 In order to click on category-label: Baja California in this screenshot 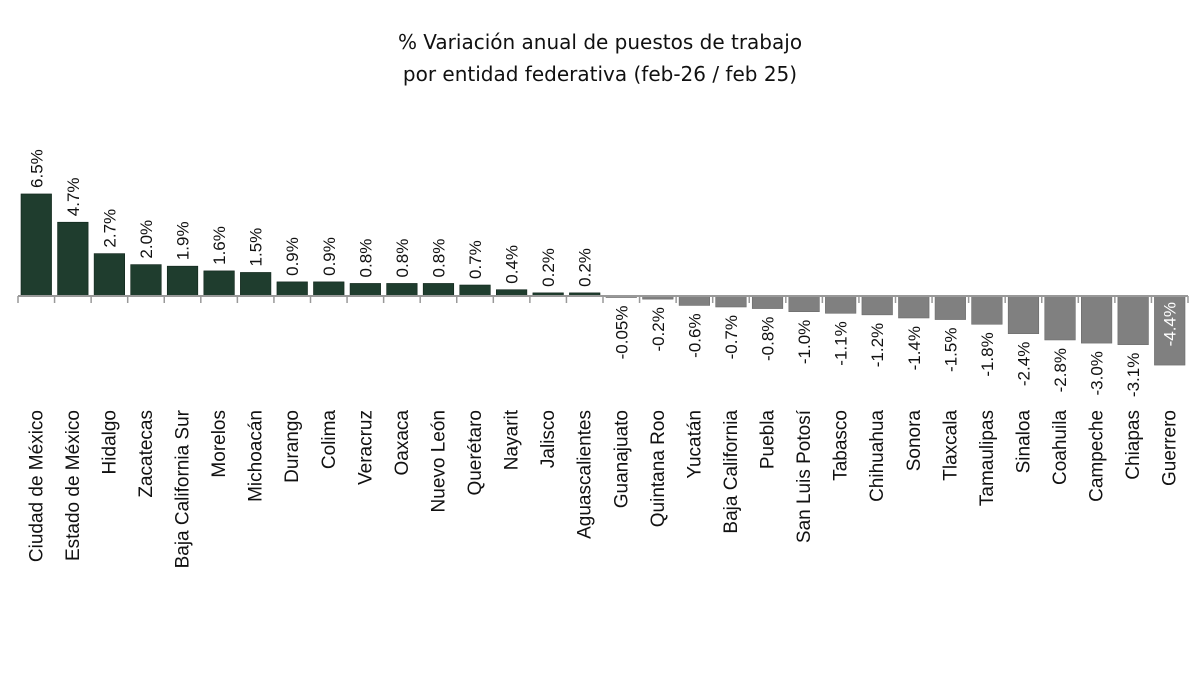, I will do `click(731, 472)`.